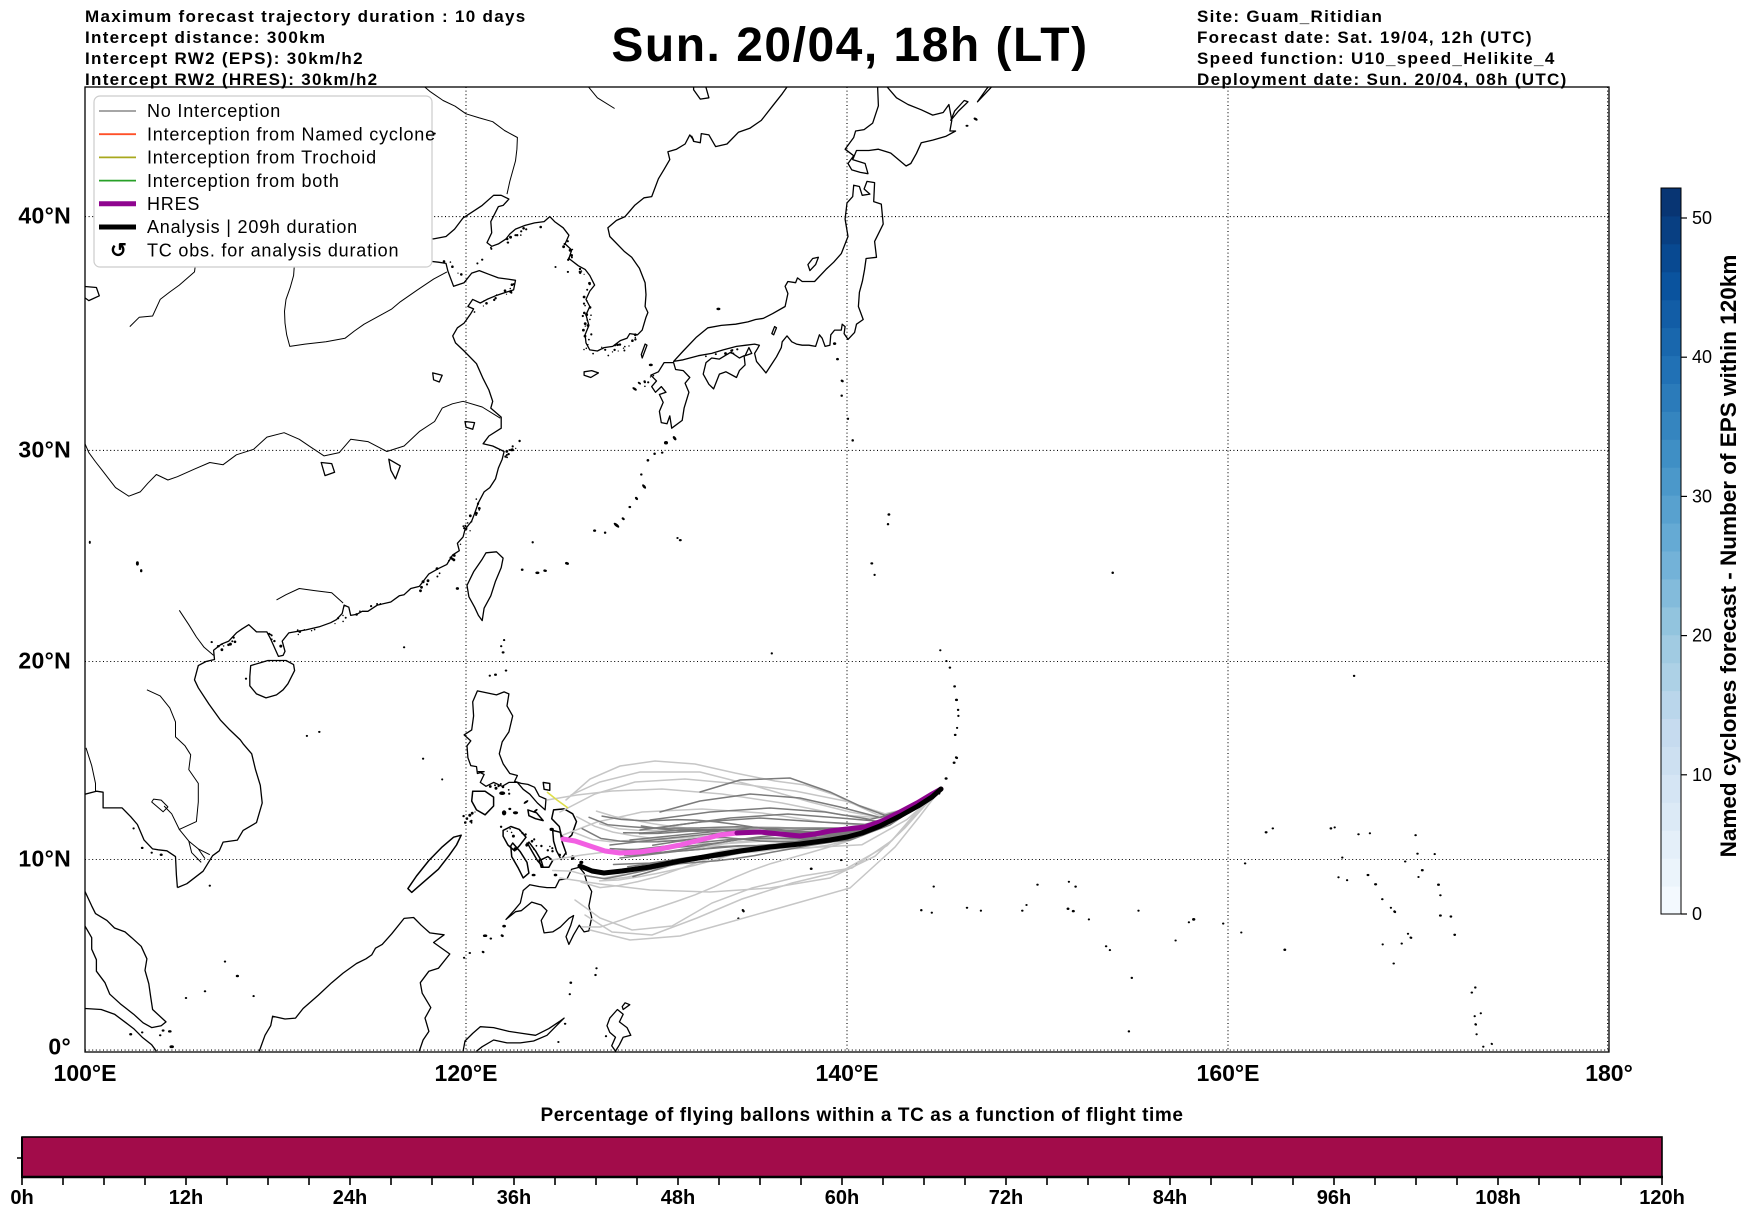 This screenshot has height=1218, width=1748. What do you see at coordinates (849, 45) in the screenshot?
I see `svg-text: Sun. 20/04, 18h (LT)` at bounding box center [849, 45].